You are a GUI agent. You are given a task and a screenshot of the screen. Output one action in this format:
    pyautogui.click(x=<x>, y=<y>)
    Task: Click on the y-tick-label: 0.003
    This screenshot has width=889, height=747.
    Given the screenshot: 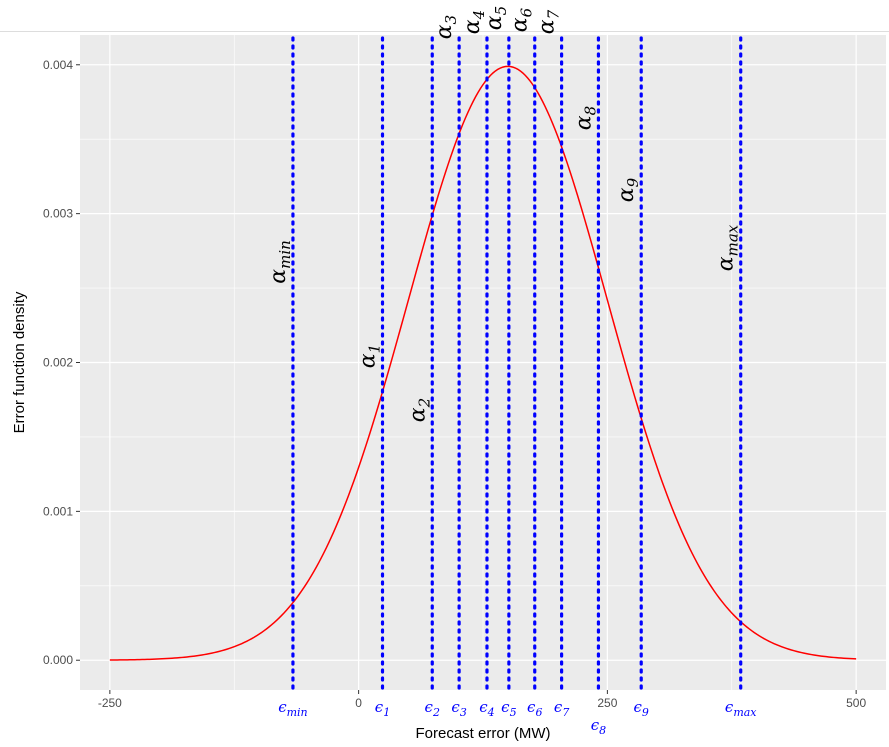 What is the action you would take?
    pyautogui.click(x=58, y=214)
    